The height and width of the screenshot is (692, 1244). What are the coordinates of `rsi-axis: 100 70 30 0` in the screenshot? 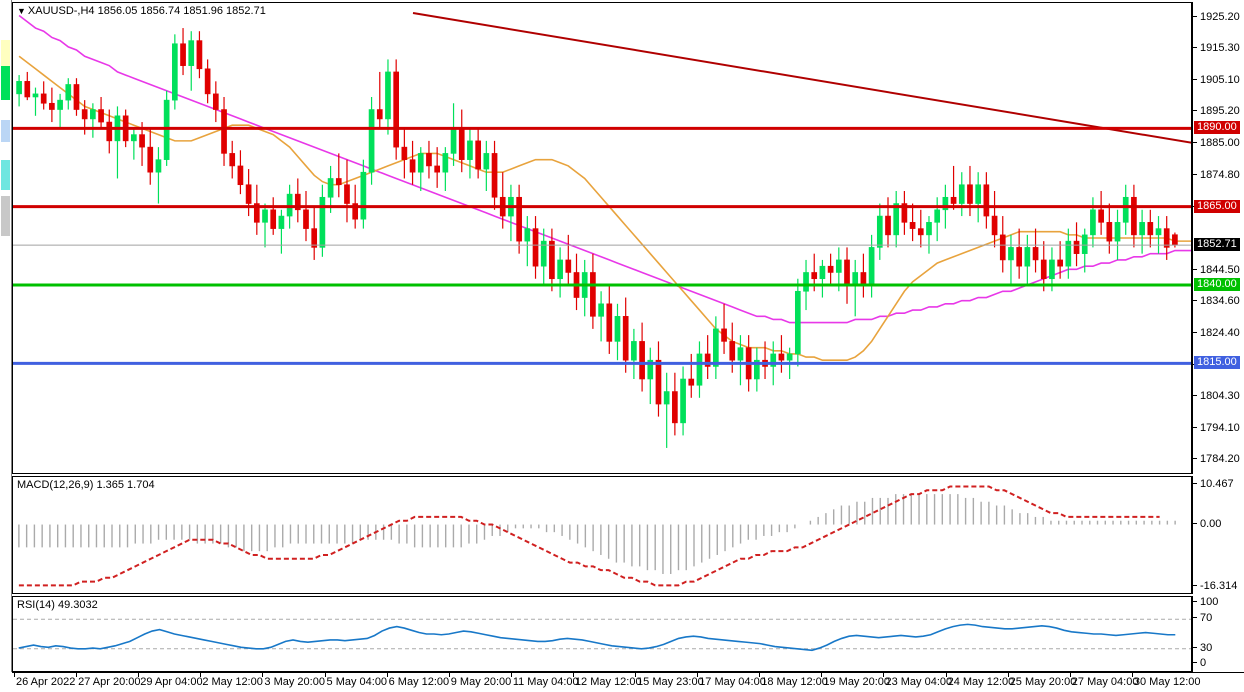 It's located at (1218, 634).